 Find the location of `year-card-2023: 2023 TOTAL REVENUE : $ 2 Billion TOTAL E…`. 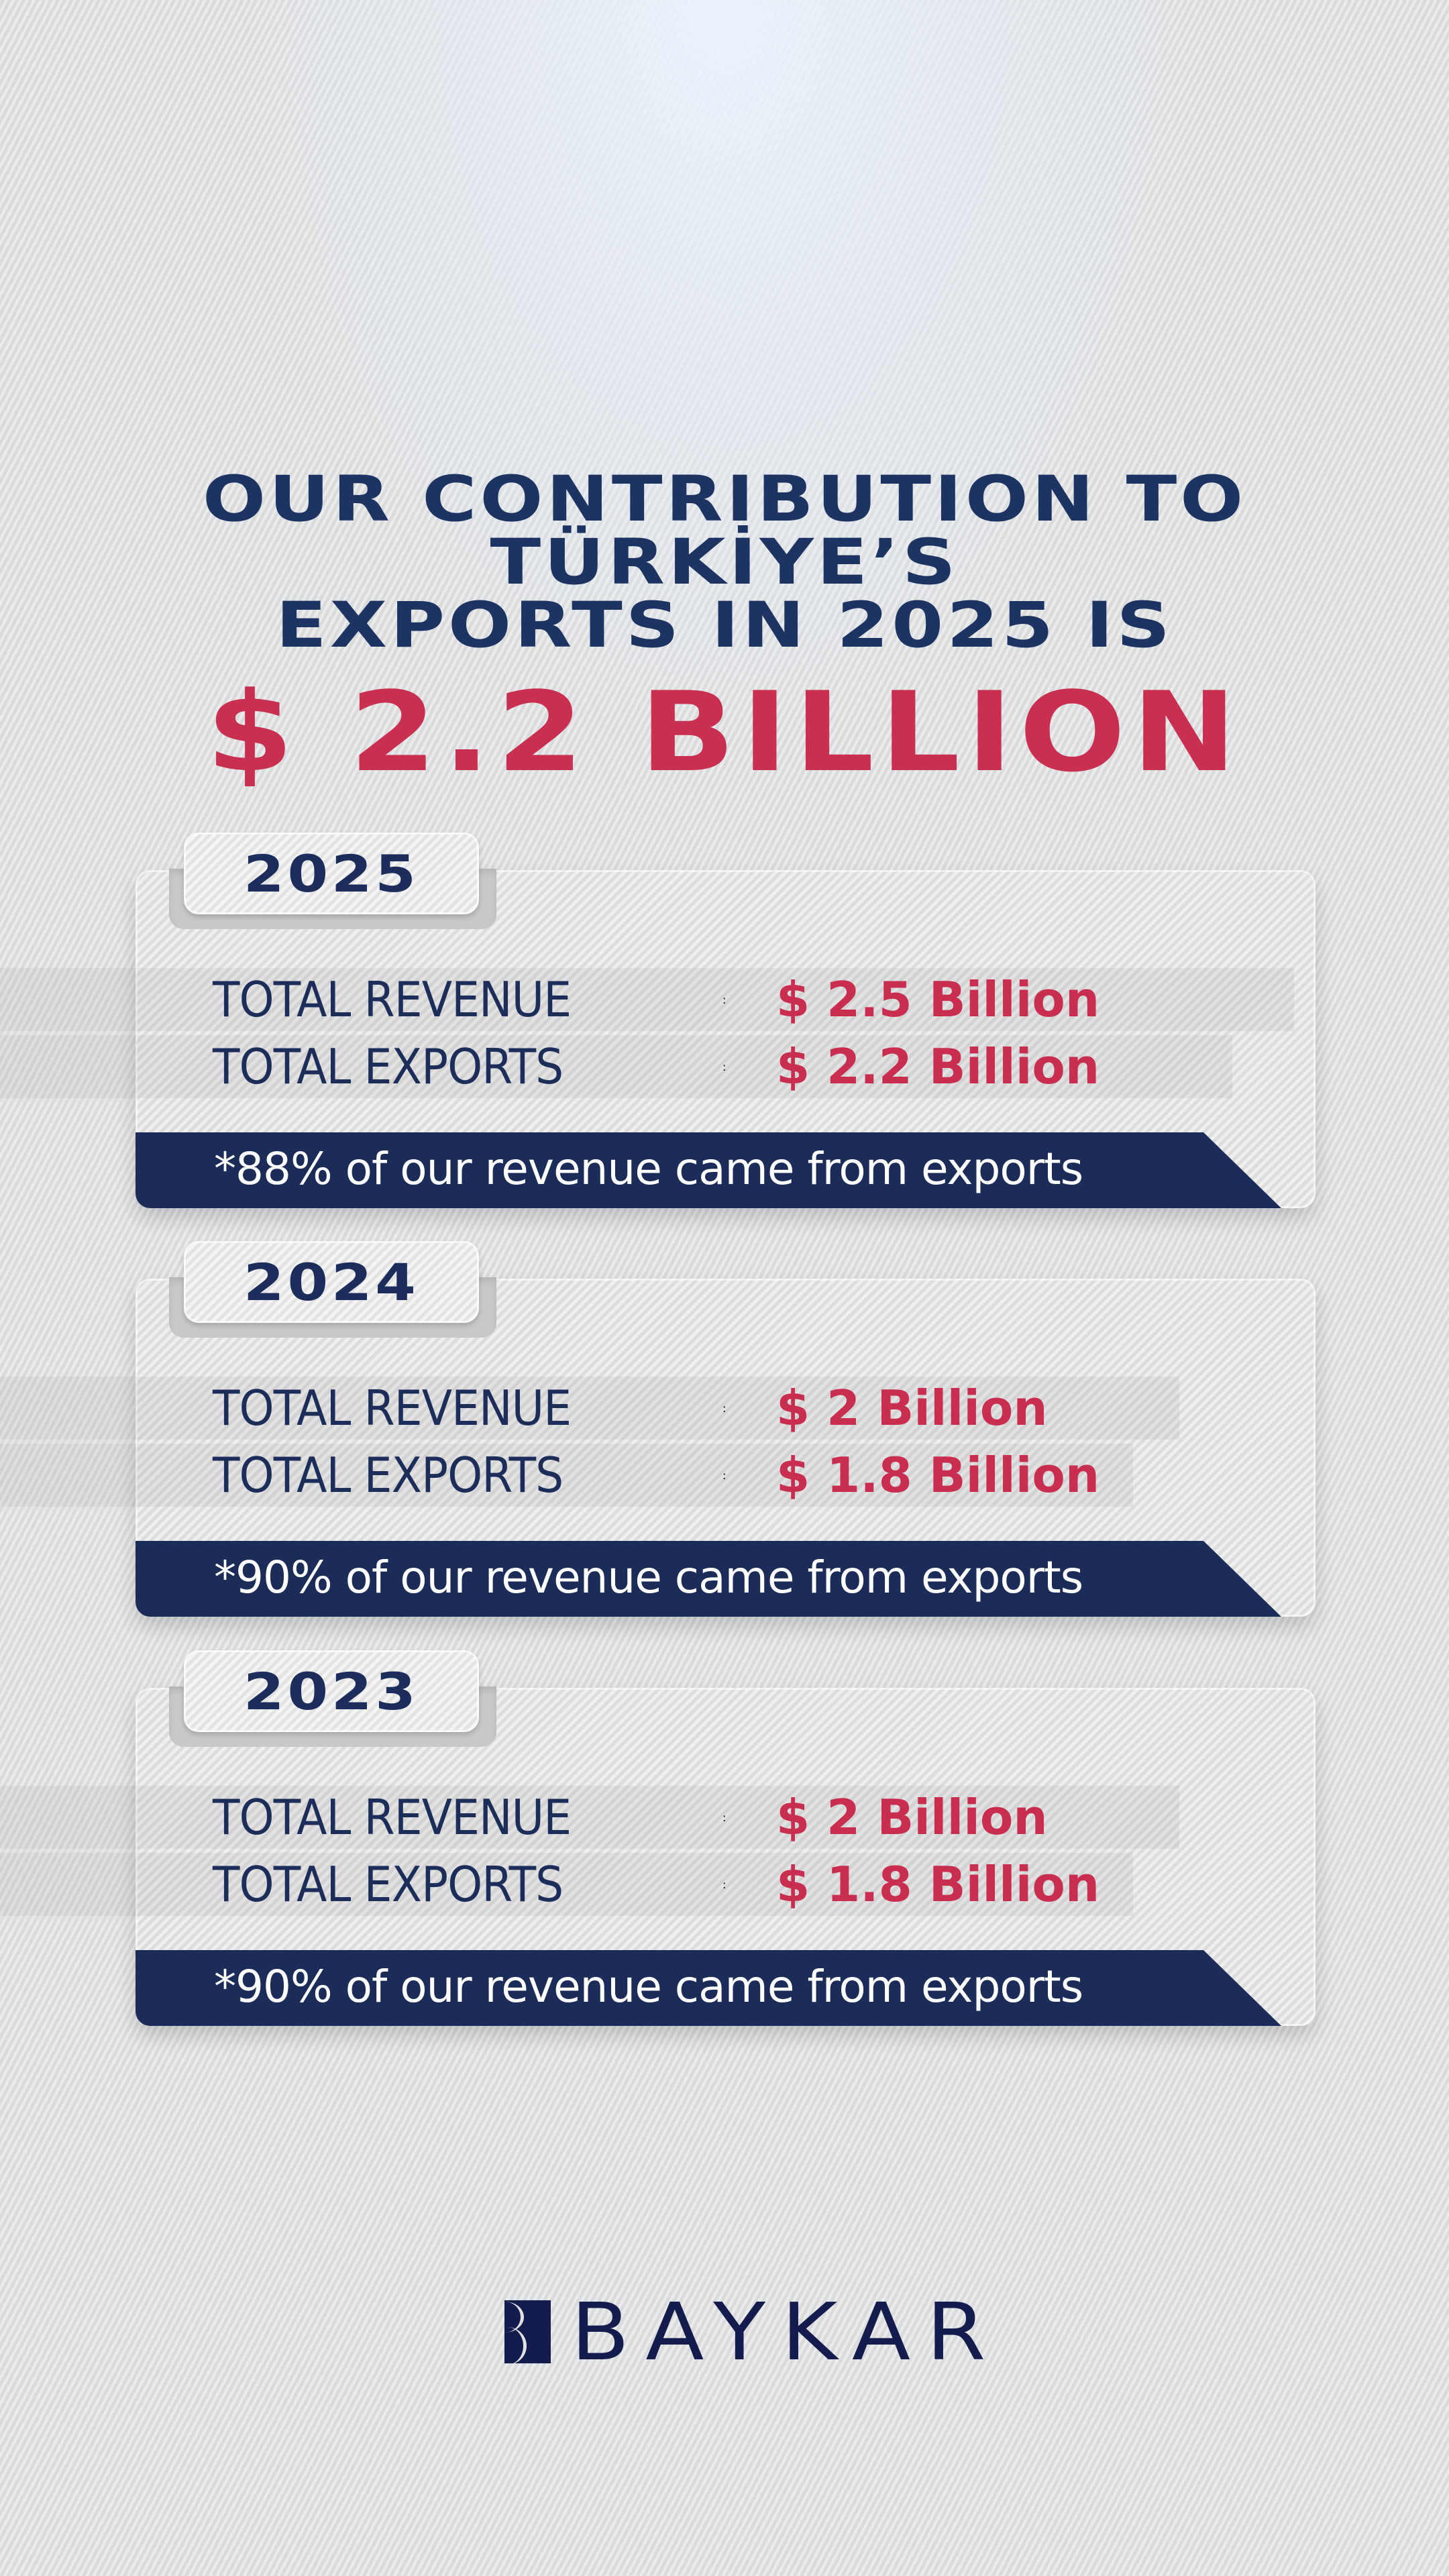

year-card-2023: 2023 TOTAL REVENUE : $ 2 Billion TOTAL E… is located at coordinates (726, 1838).